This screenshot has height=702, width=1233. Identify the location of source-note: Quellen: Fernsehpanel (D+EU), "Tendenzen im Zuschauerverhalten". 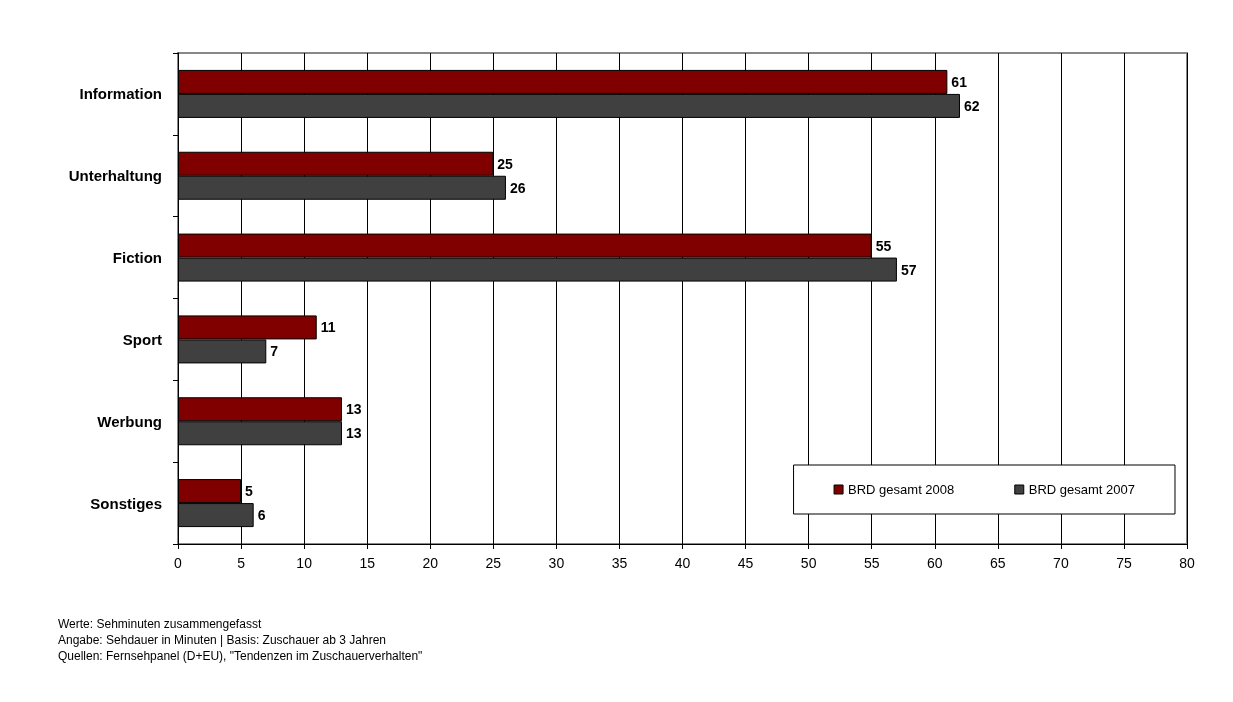
(240, 656).